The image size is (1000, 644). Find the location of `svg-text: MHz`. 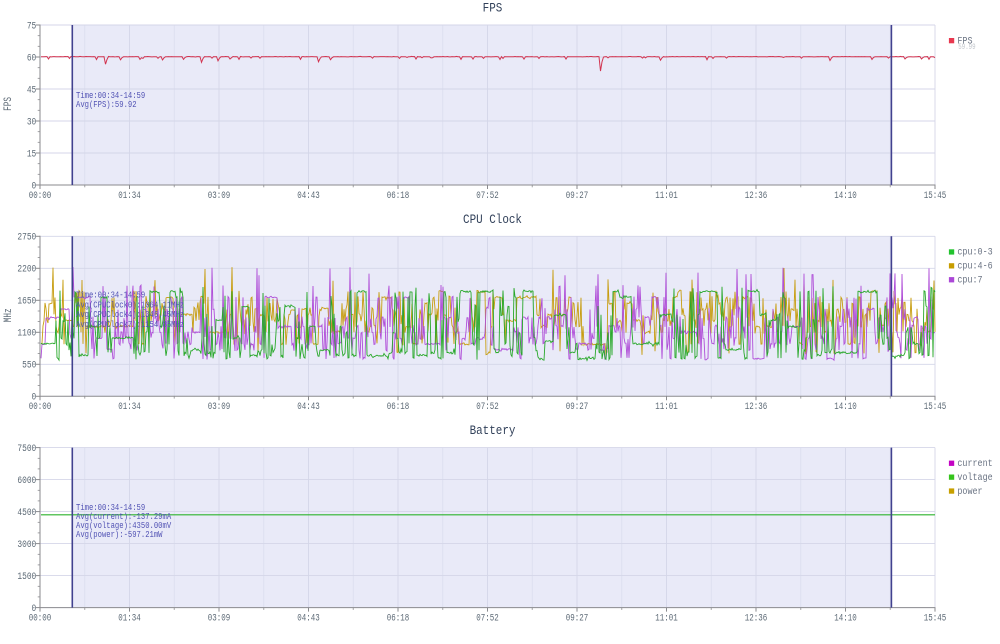

svg-text: MHz is located at coordinates (8, 315).